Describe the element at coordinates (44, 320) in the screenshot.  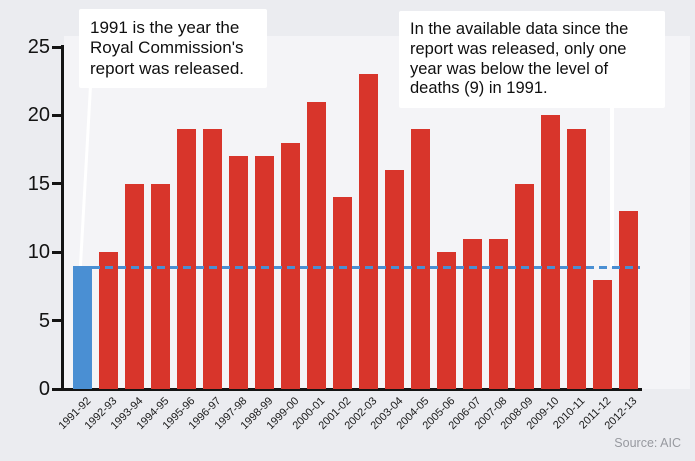
I see `y-tick-label-5: 5` at that location.